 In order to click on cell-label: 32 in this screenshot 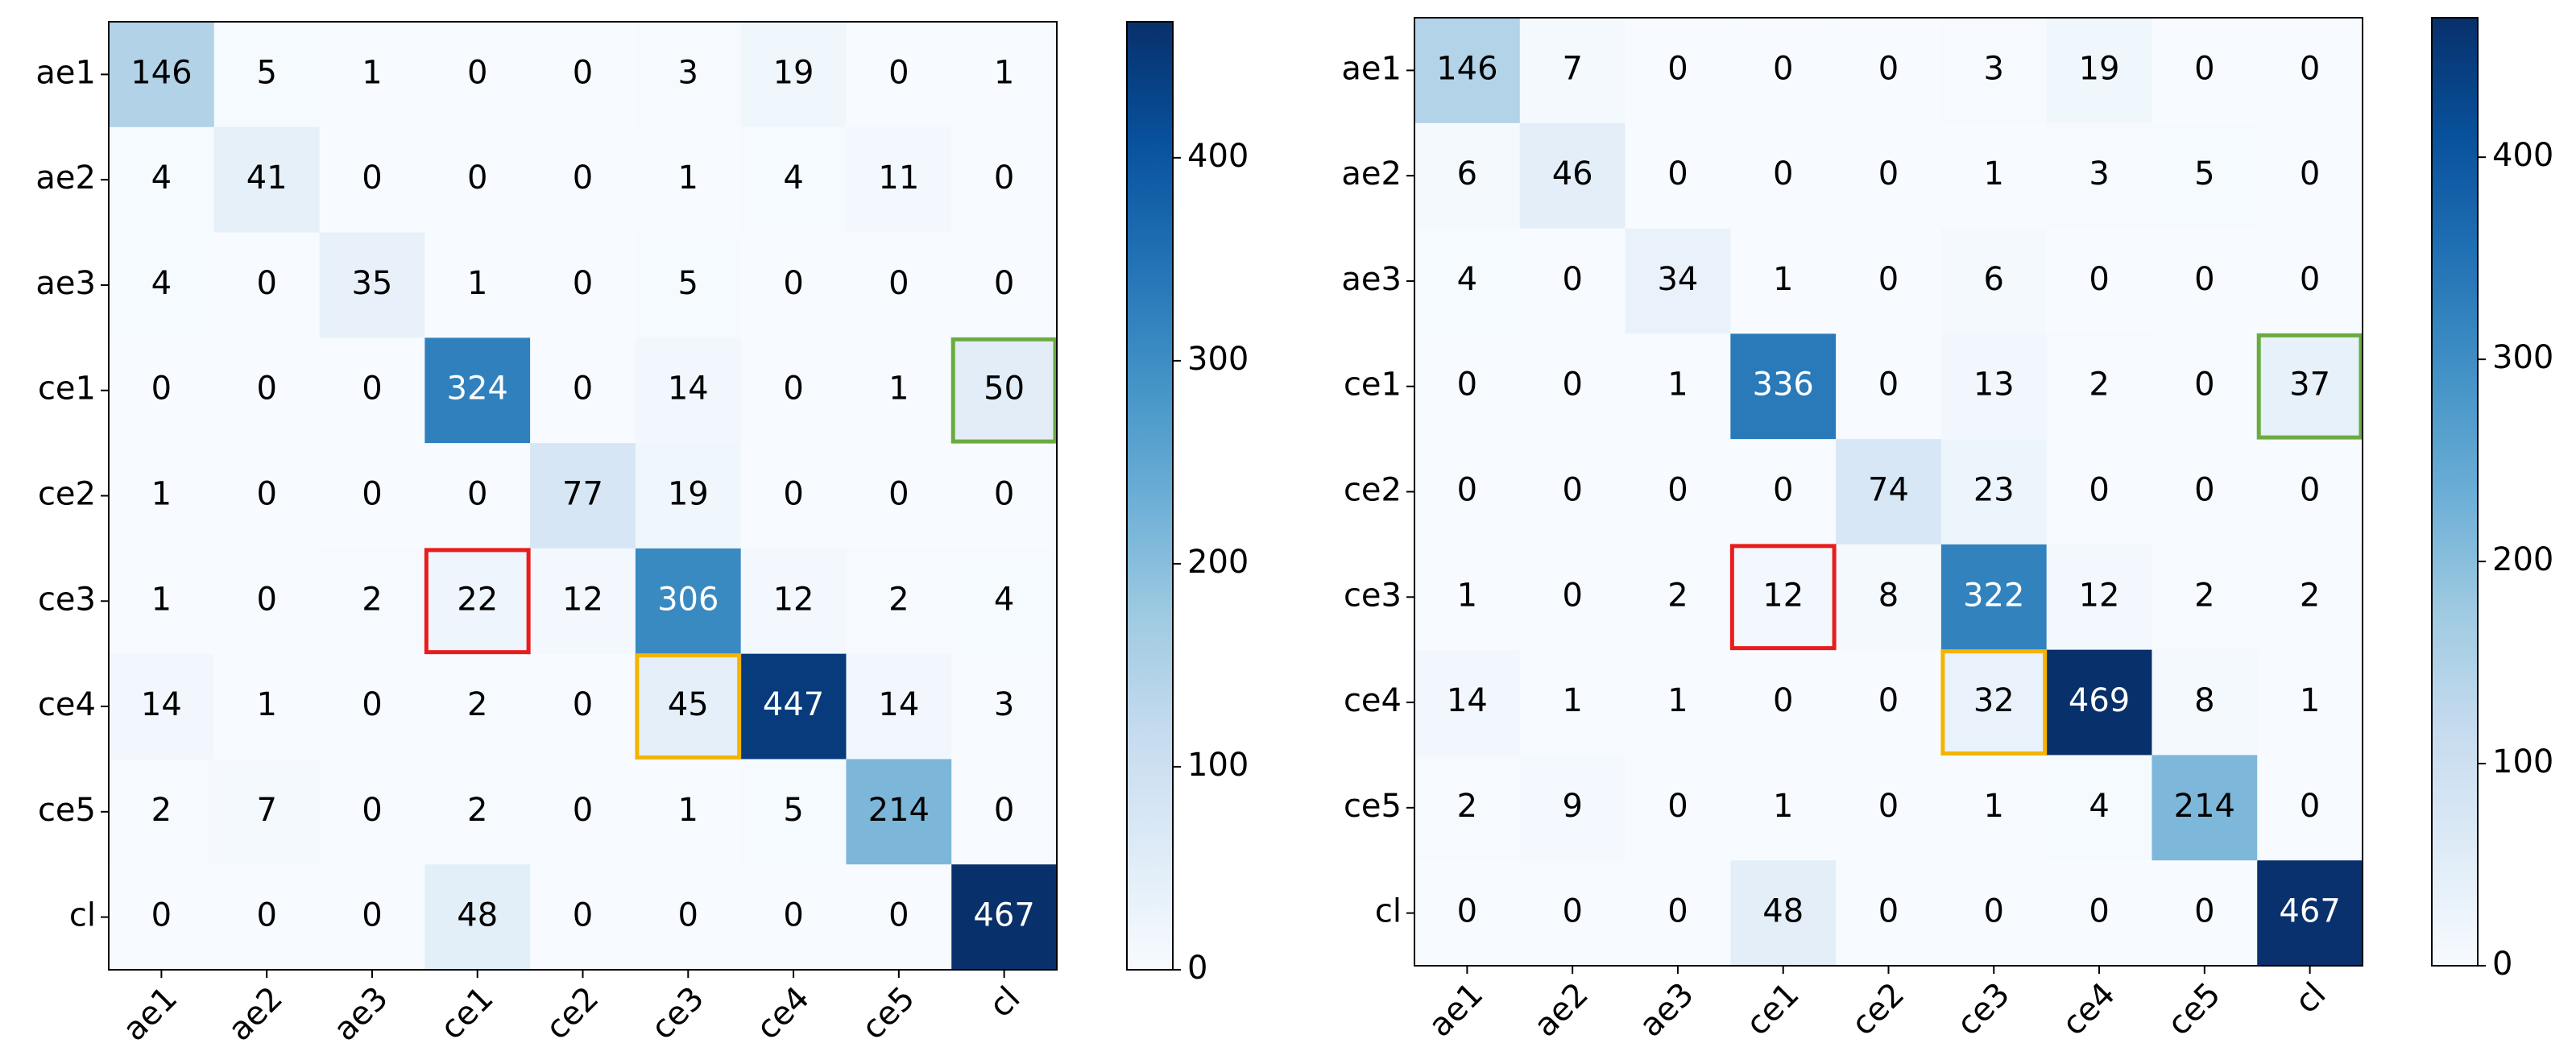, I will do `click(1994, 700)`.